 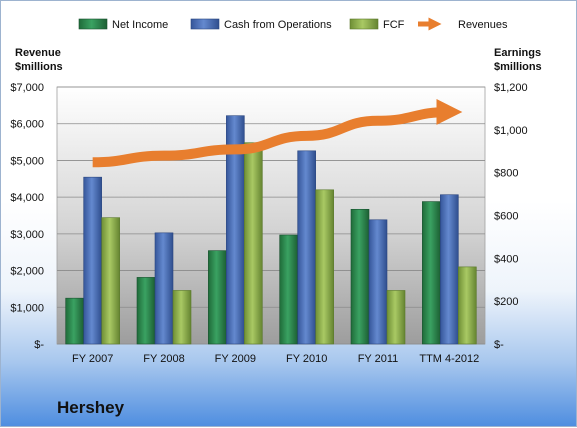 What do you see at coordinates (92, 359) in the screenshot?
I see `x-tick-label: FY 2007` at bounding box center [92, 359].